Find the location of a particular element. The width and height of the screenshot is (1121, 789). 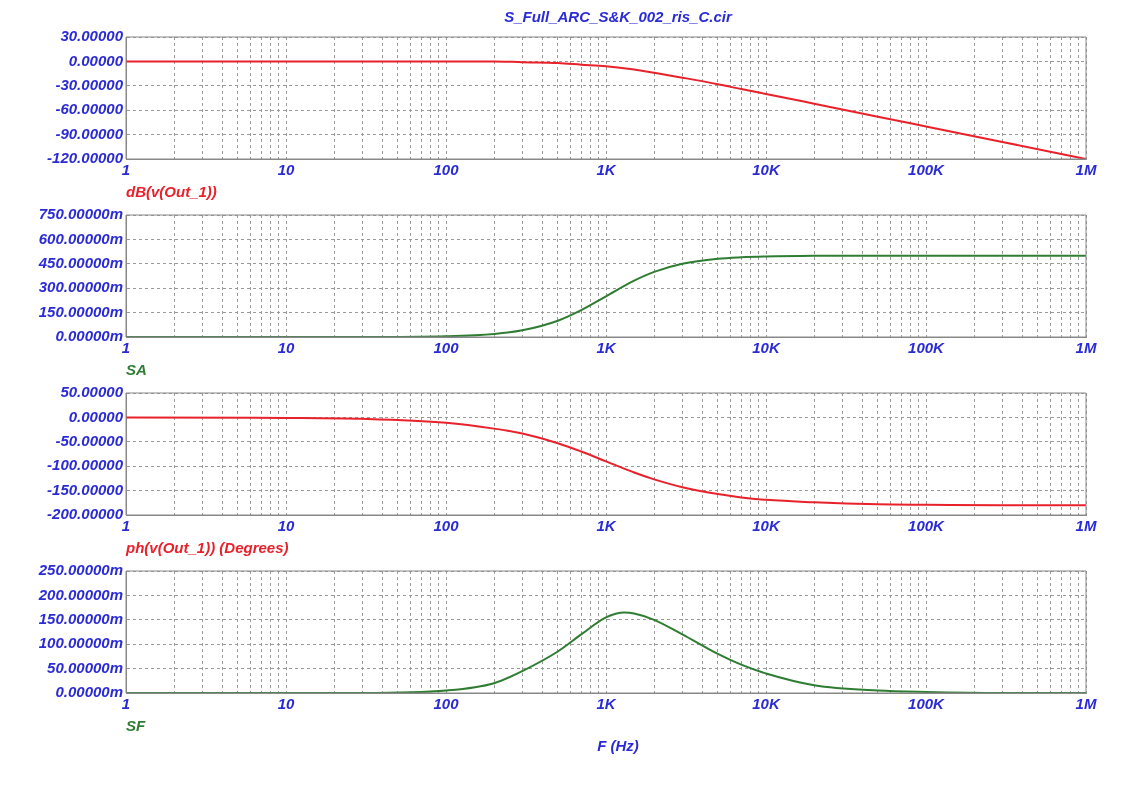

y-tick-label: 50.00000 is located at coordinates (92, 392).